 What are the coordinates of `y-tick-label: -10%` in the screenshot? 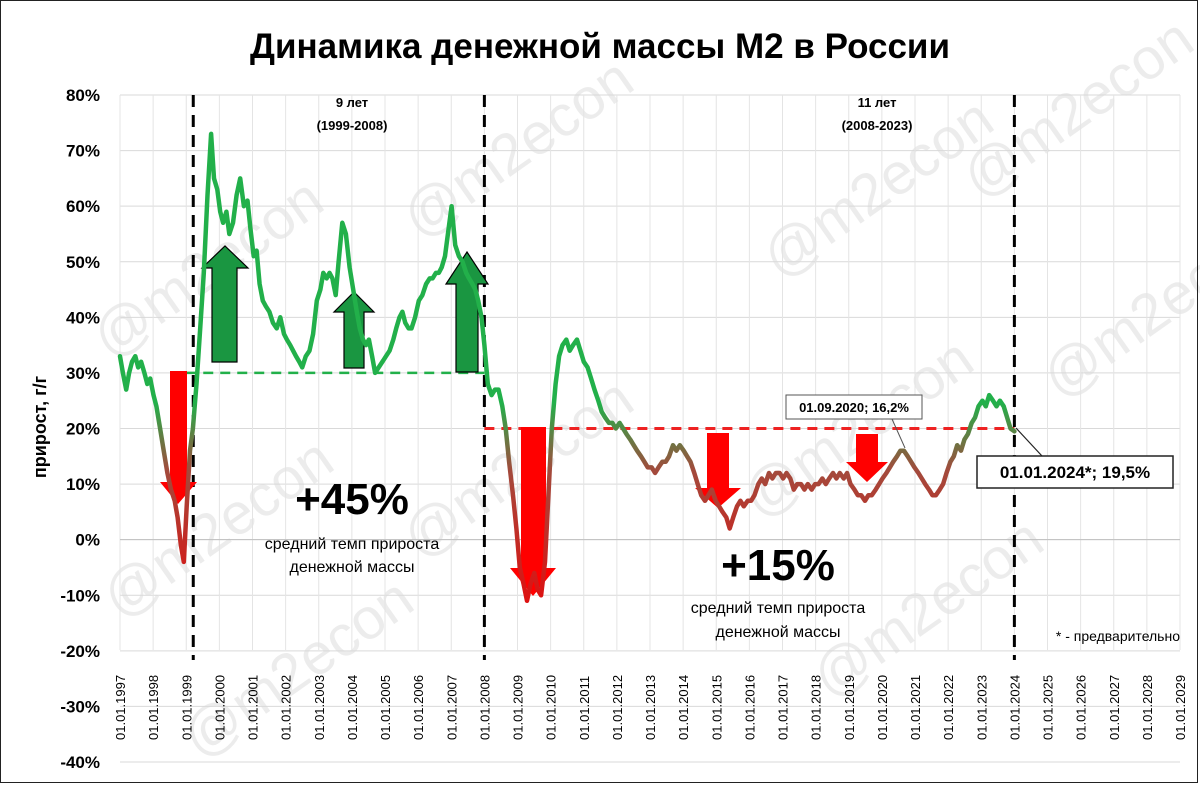 It's located at (80, 595).